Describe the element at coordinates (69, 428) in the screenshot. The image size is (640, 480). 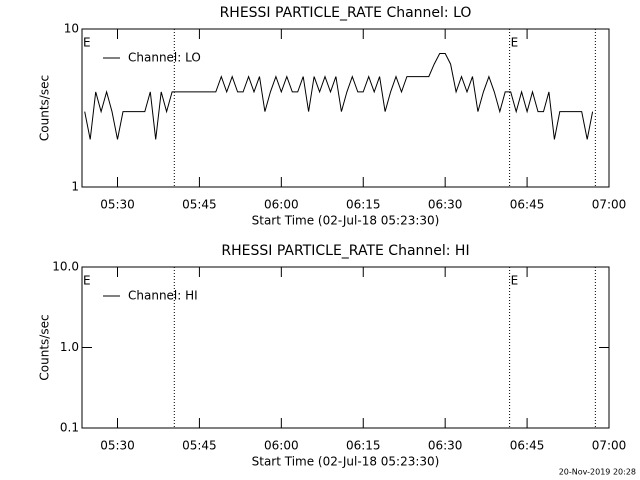
I see `y-tick-label: 0.1` at that location.